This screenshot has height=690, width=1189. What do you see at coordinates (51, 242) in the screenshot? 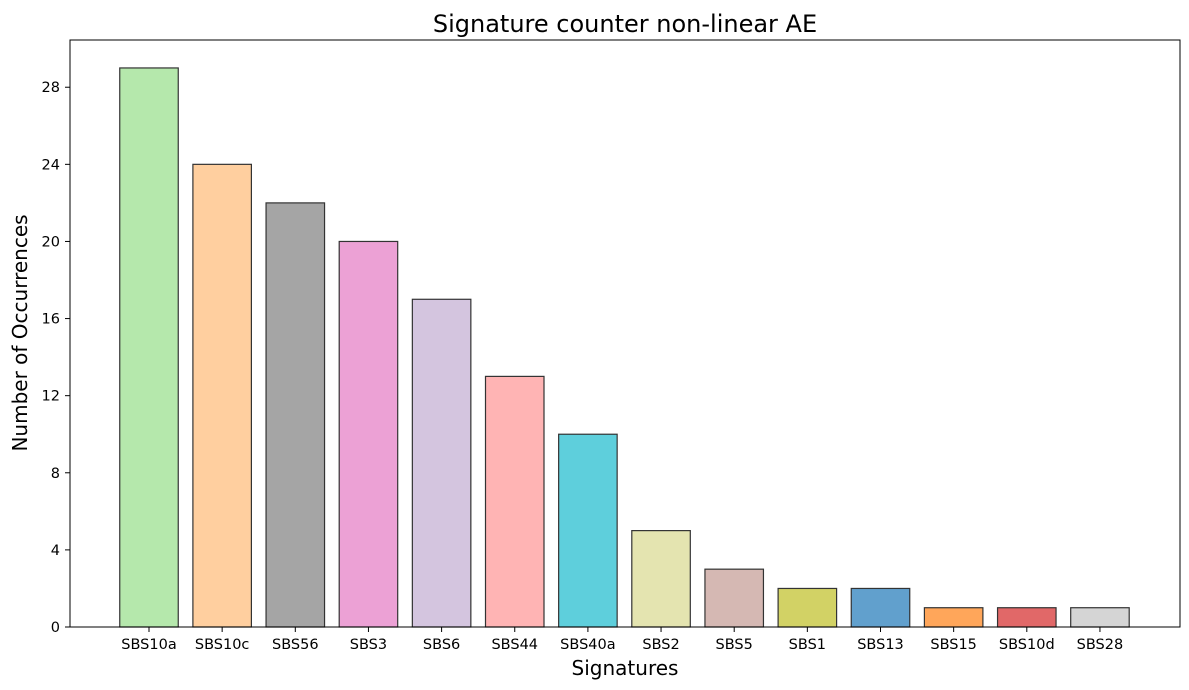
I see `y-tick-label: 20` at bounding box center [51, 242].